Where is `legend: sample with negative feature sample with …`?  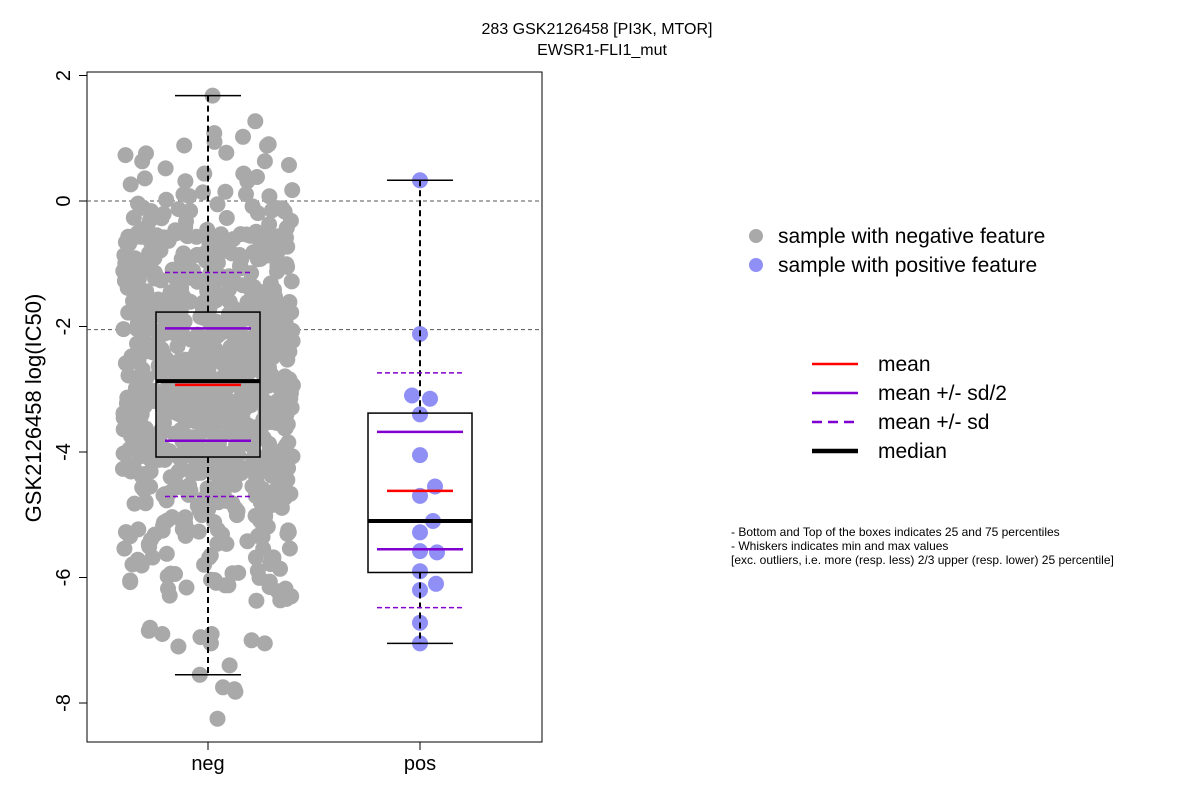 legend: sample with negative feature sample with … is located at coordinates (897, 344).